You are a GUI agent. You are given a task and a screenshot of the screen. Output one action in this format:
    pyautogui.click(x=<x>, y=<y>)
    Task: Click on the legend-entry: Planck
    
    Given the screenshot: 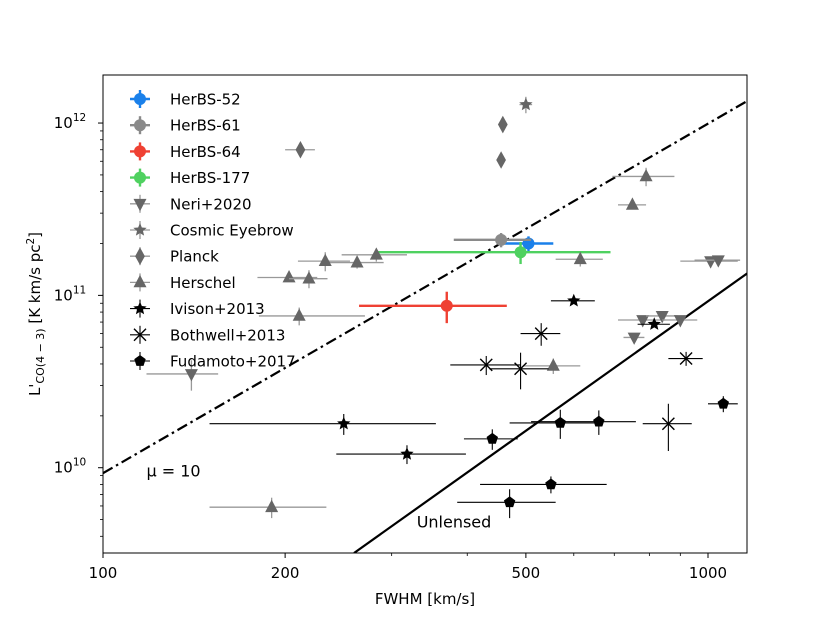 What is the action you would take?
    pyautogui.click(x=174, y=256)
    